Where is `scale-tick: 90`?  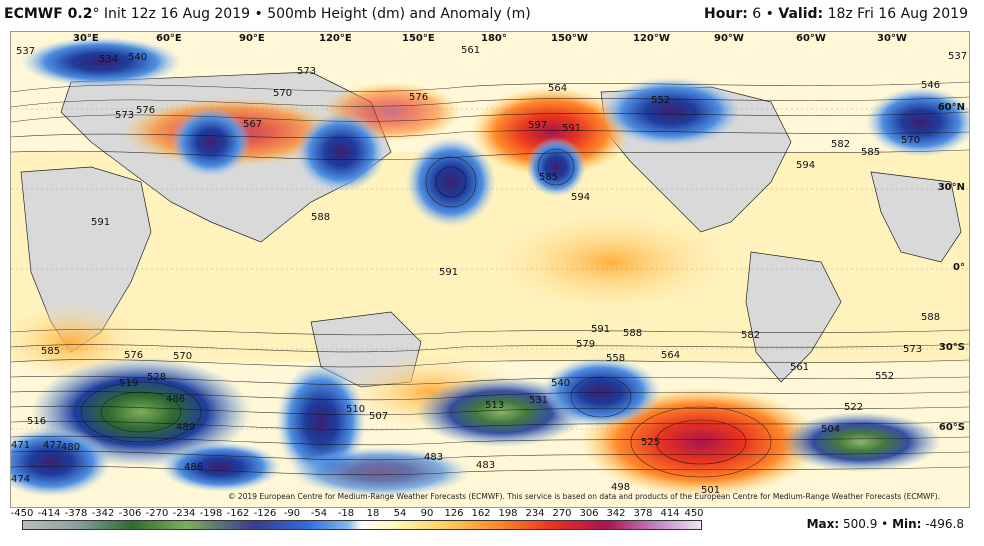
scale-tick: 90 is located at coordinates (427, 513).